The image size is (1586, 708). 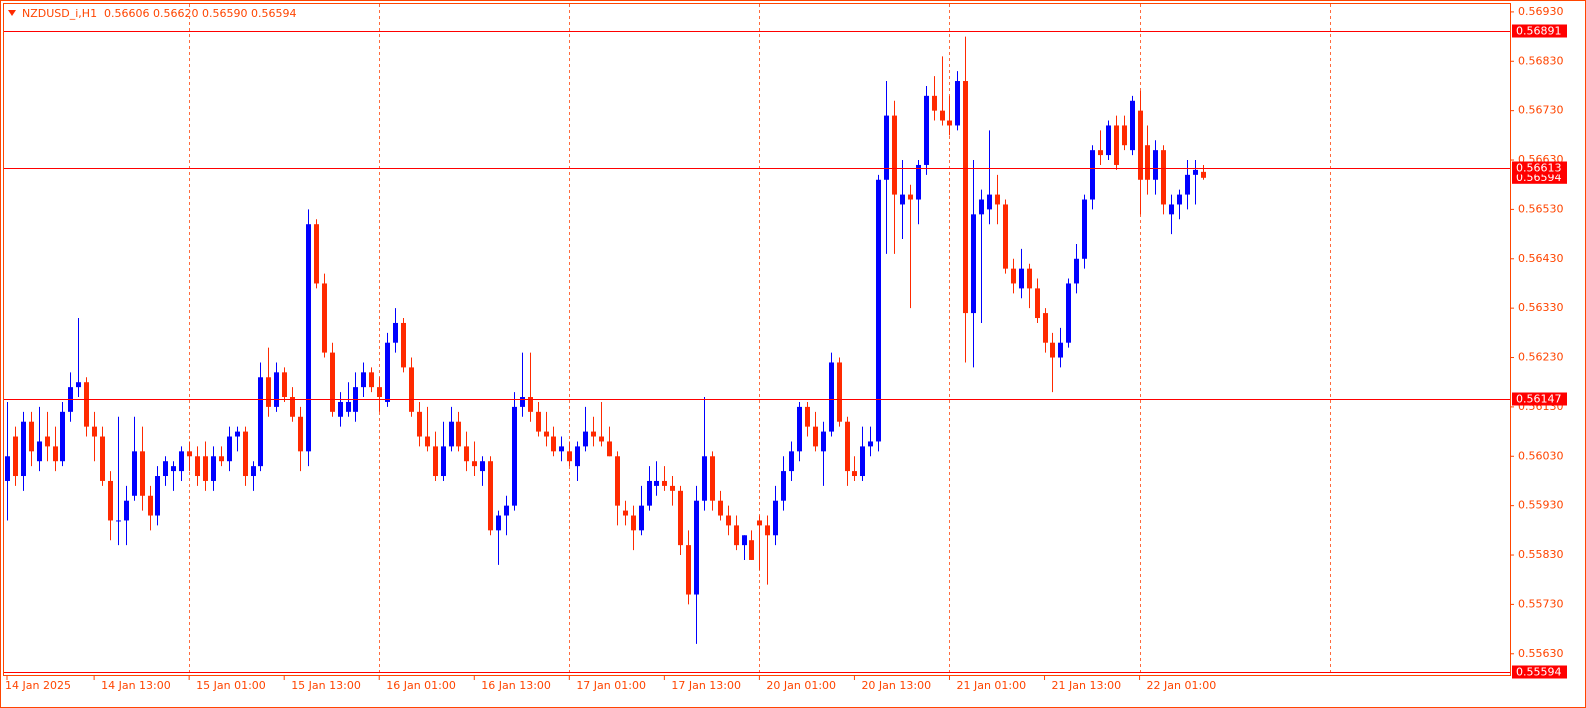 I want to click on y-tick-label: 0.56230, so click(x=1541, y=357).